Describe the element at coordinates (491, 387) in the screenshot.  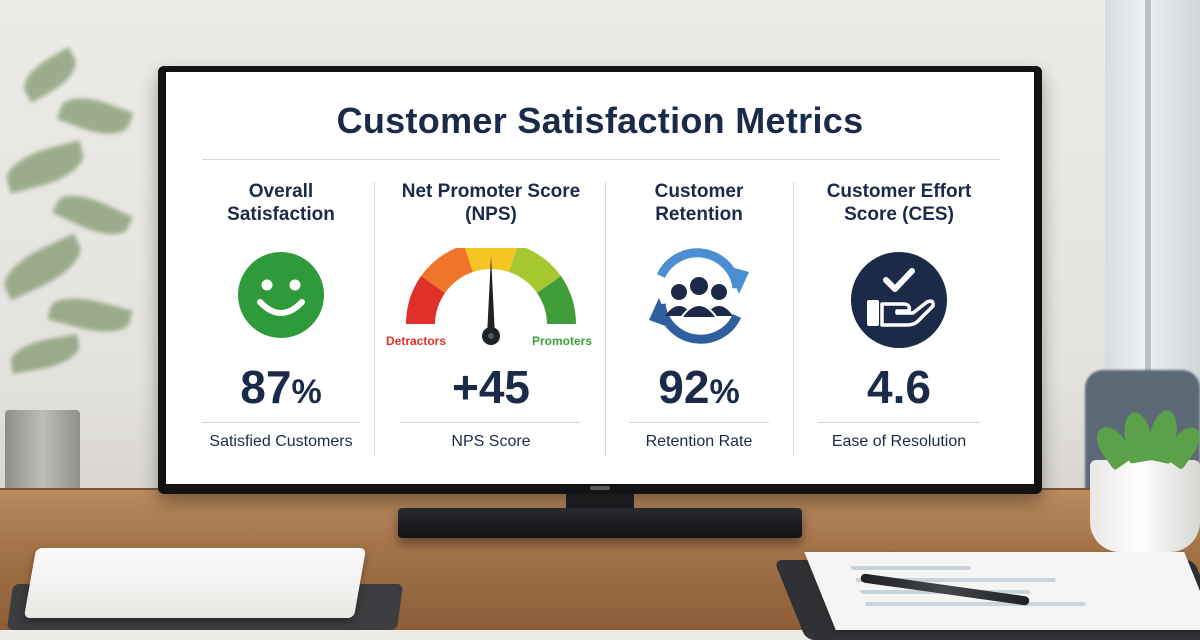
I see `metric-value: +45` at that location.